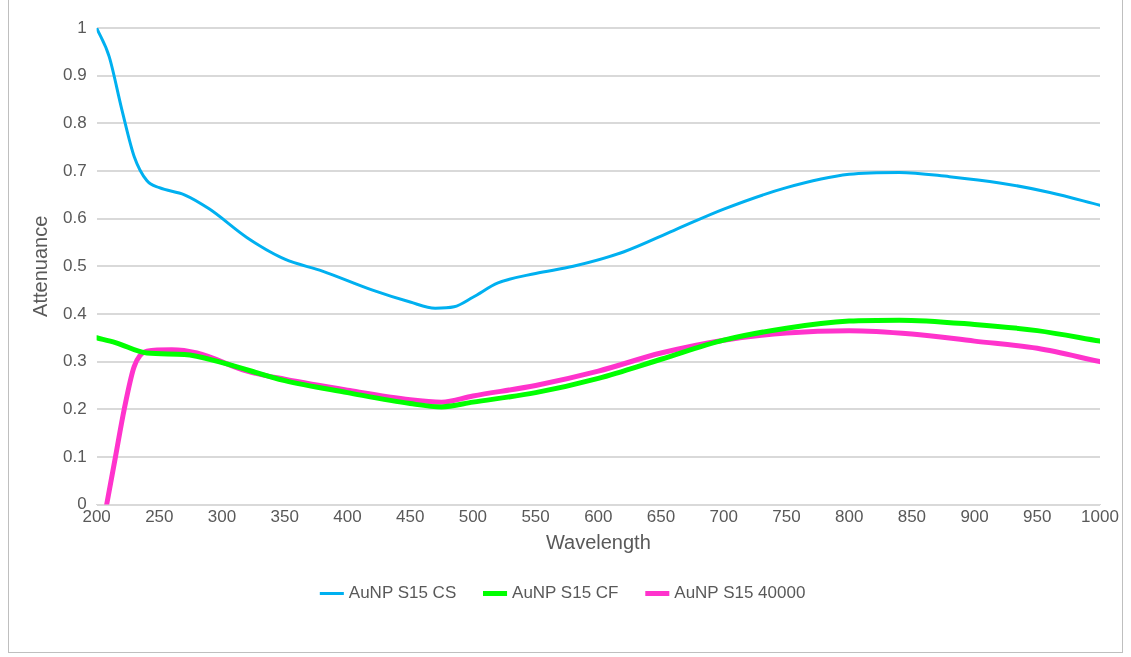 This screenshot has height=657, width=1131. Describe the element at coordinates (912, 517) in the screenshot. I see `x-tick-label: 850` at that location.